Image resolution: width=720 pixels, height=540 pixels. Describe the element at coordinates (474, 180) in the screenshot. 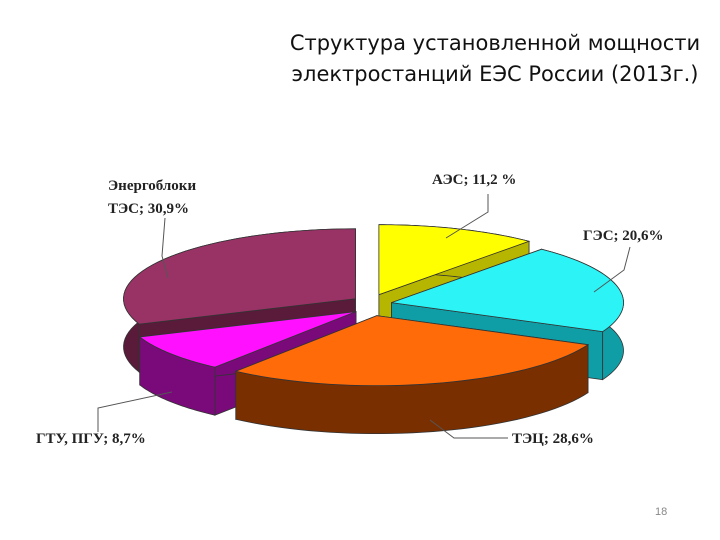

I see `slice-label-aes: АЭС; 11,2 %` at that location.